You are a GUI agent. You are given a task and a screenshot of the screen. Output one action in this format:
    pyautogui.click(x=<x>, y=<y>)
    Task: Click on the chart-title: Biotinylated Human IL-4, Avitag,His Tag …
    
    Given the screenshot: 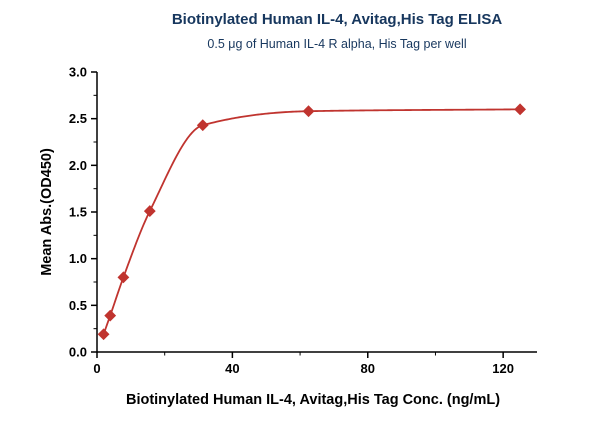 What is the action you would take?
    pyautogui.click(x=337, y=19)
    